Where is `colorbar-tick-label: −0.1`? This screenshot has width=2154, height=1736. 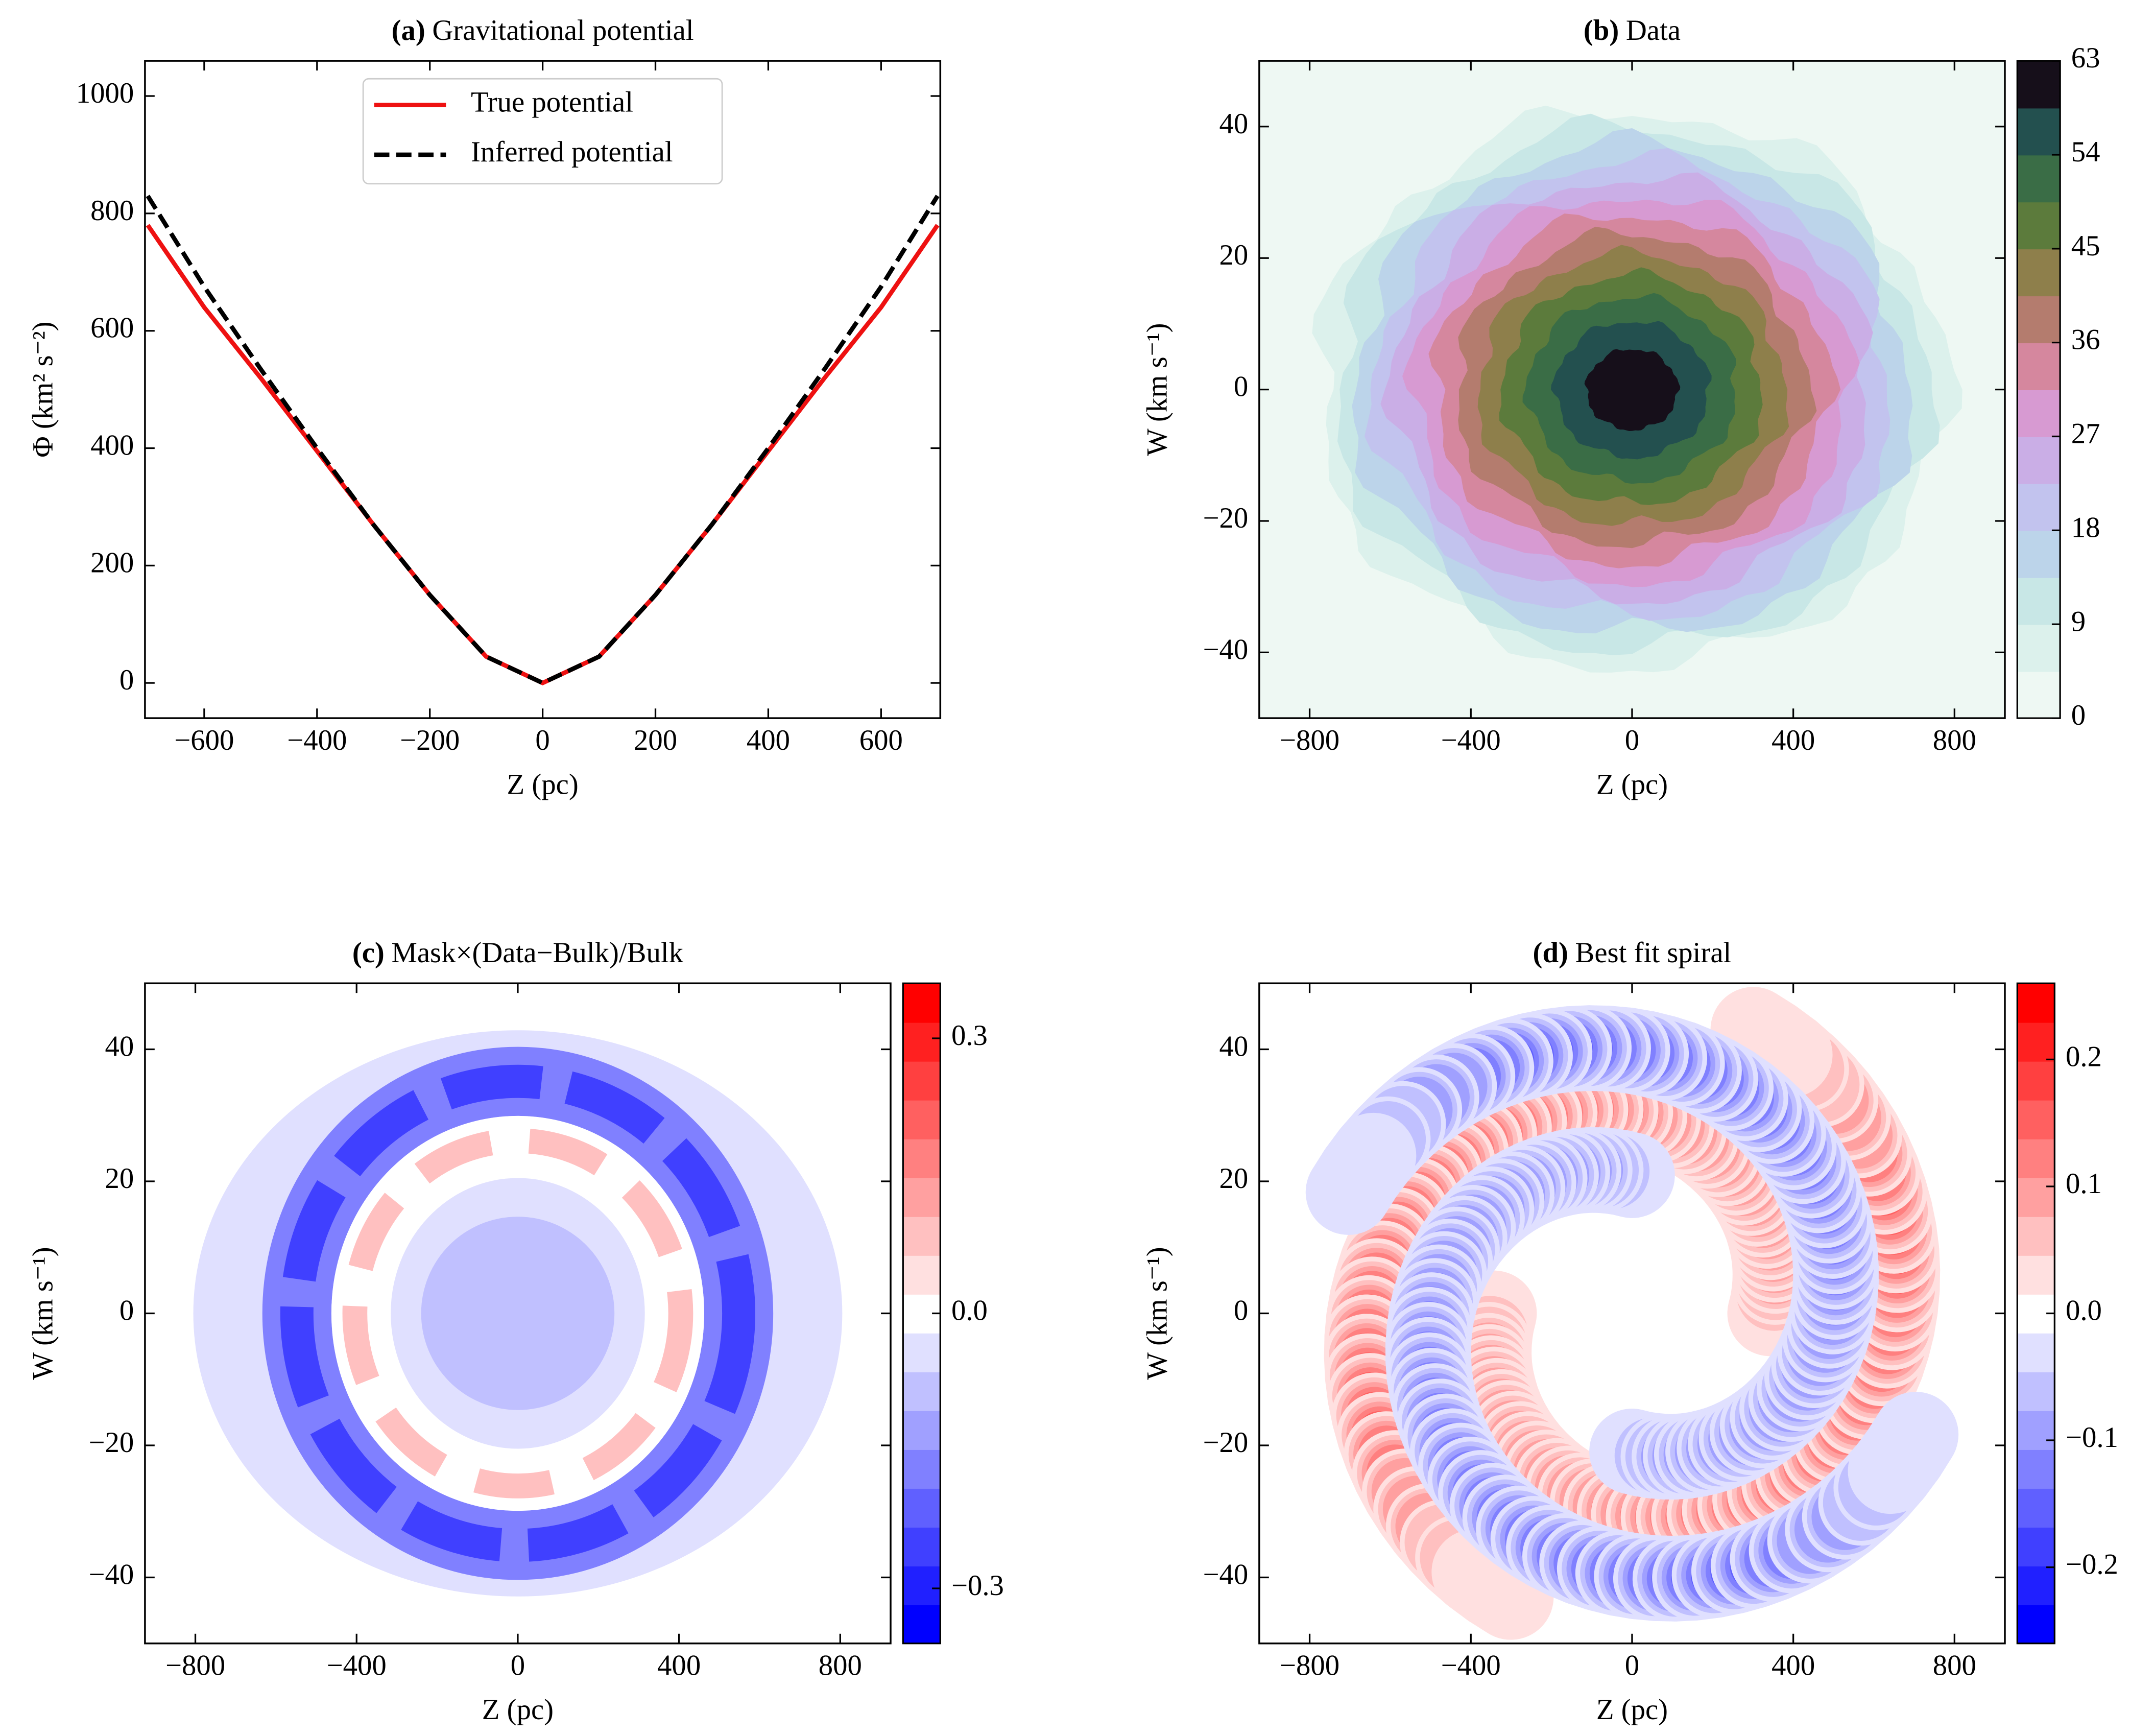 colorbar-tick-label: −0.1 is located at coordinates (2092, 1438).